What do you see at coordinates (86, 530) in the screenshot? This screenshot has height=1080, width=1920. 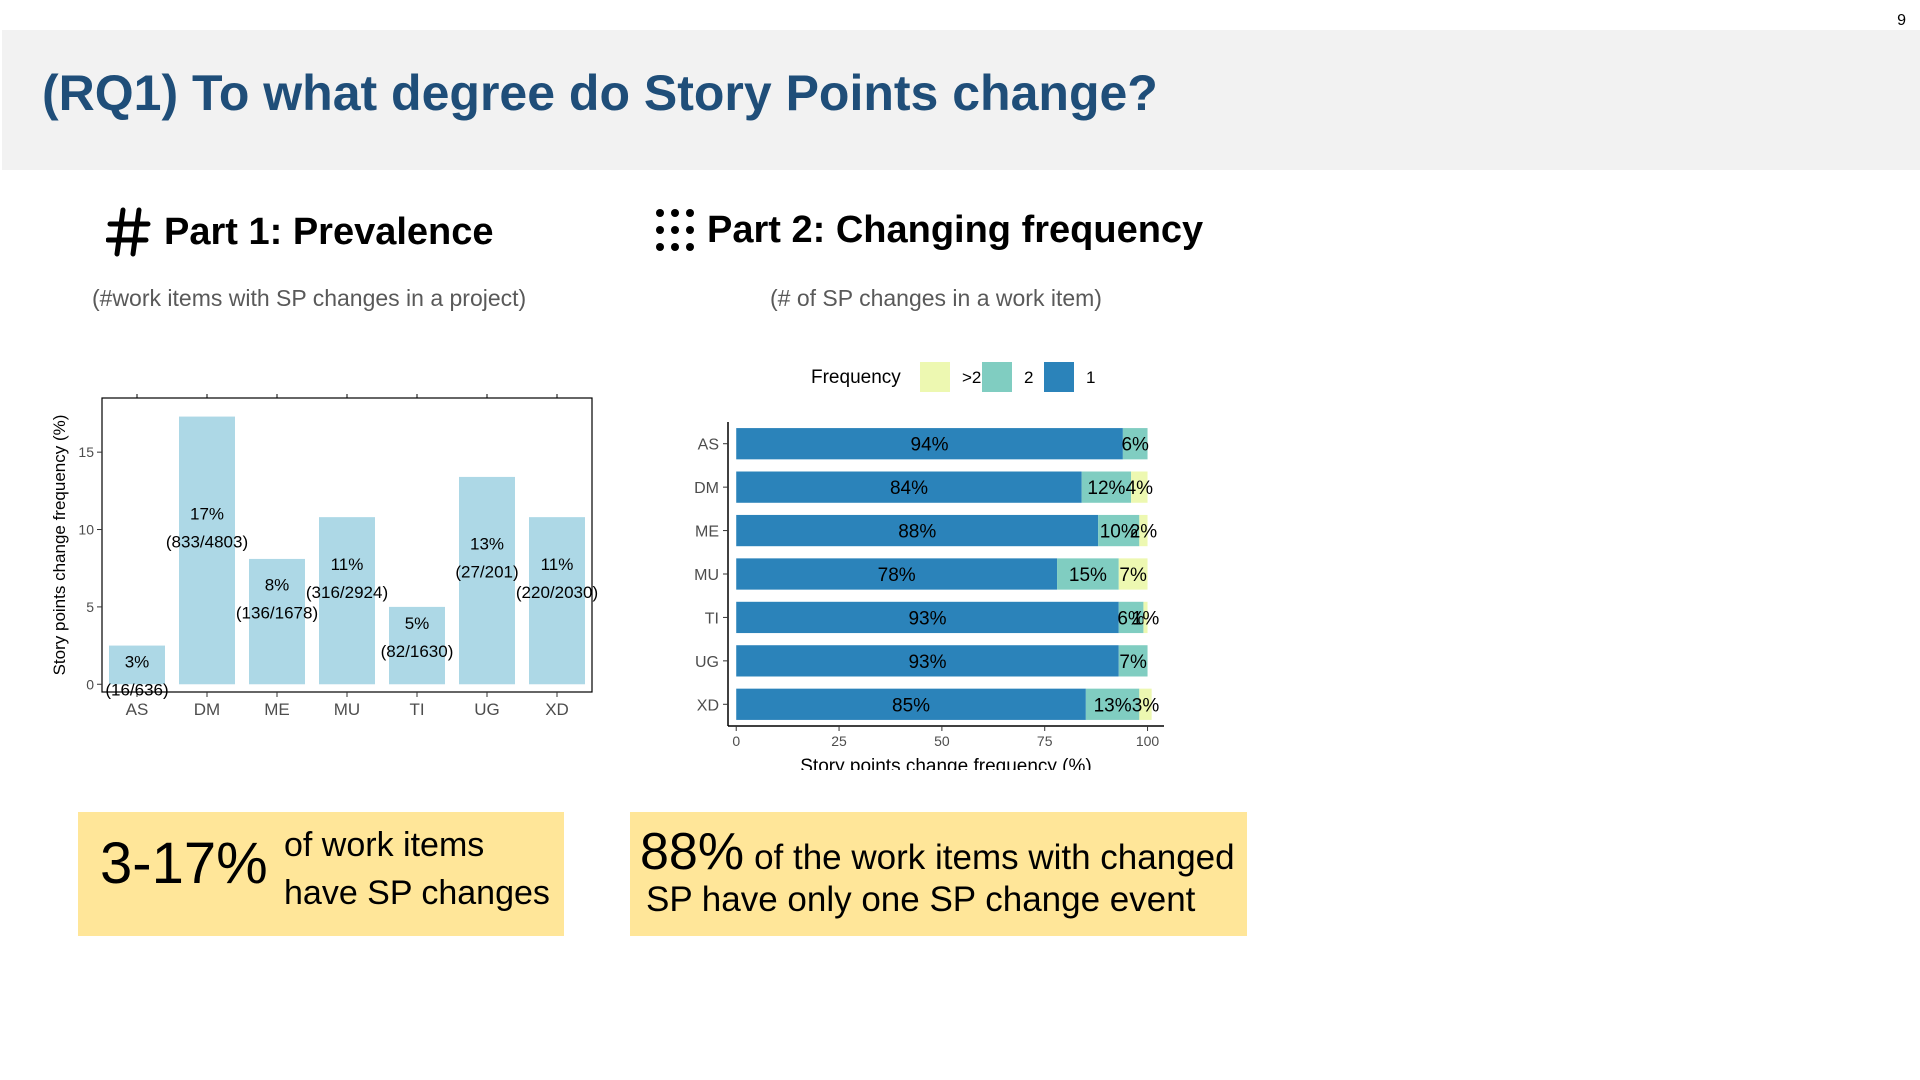 I see `y-tick-label: 10` at bounding box center [86, 530].